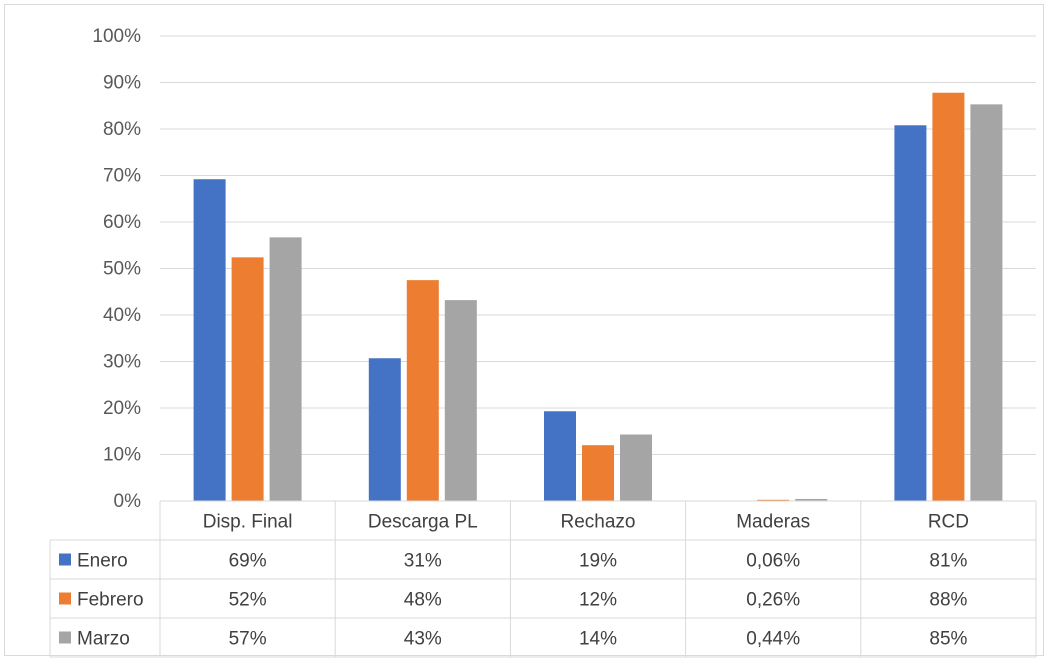 The width and height of the screenshot is (1050, 660). What do you see at coordinates (103, 639) in the screenshot?
I see `legend-label-marzo: Marzo` at bounding box center [103, 639].